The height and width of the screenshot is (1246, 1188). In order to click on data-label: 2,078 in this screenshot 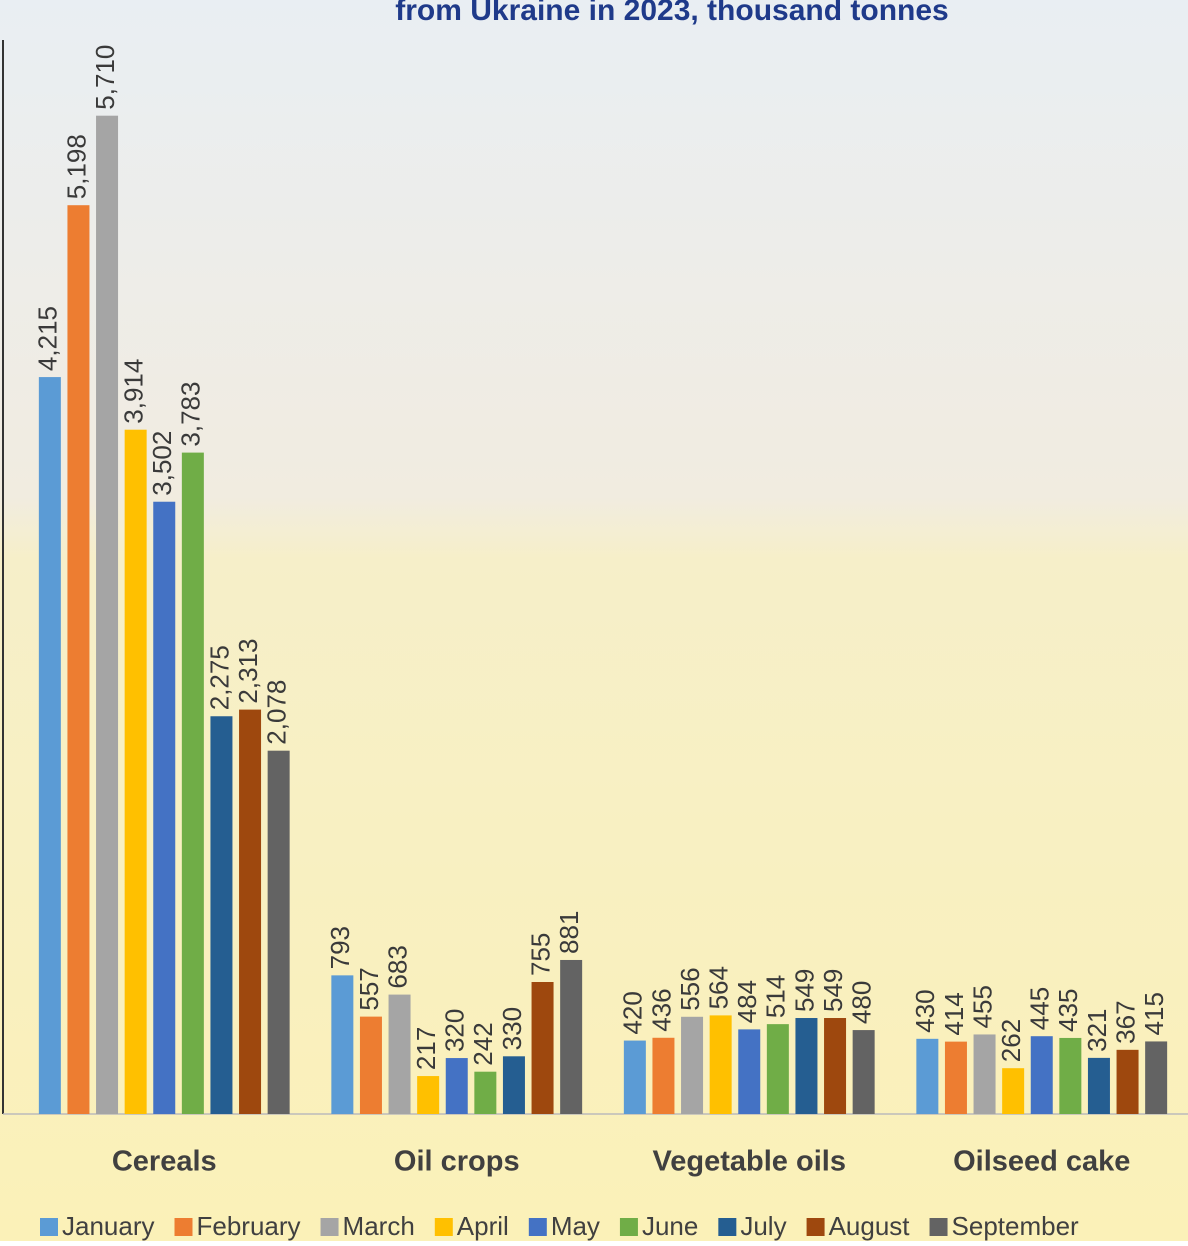, I will do `click(277, 712)`.